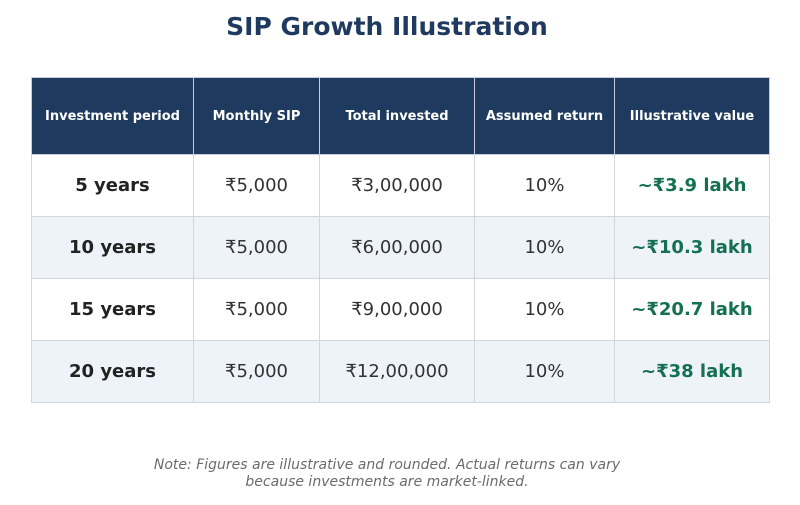 This screenshot has width=800, height=505. I want to click on illustrative-value-cell: ~₹20.7 lakh, so click(692, 309).